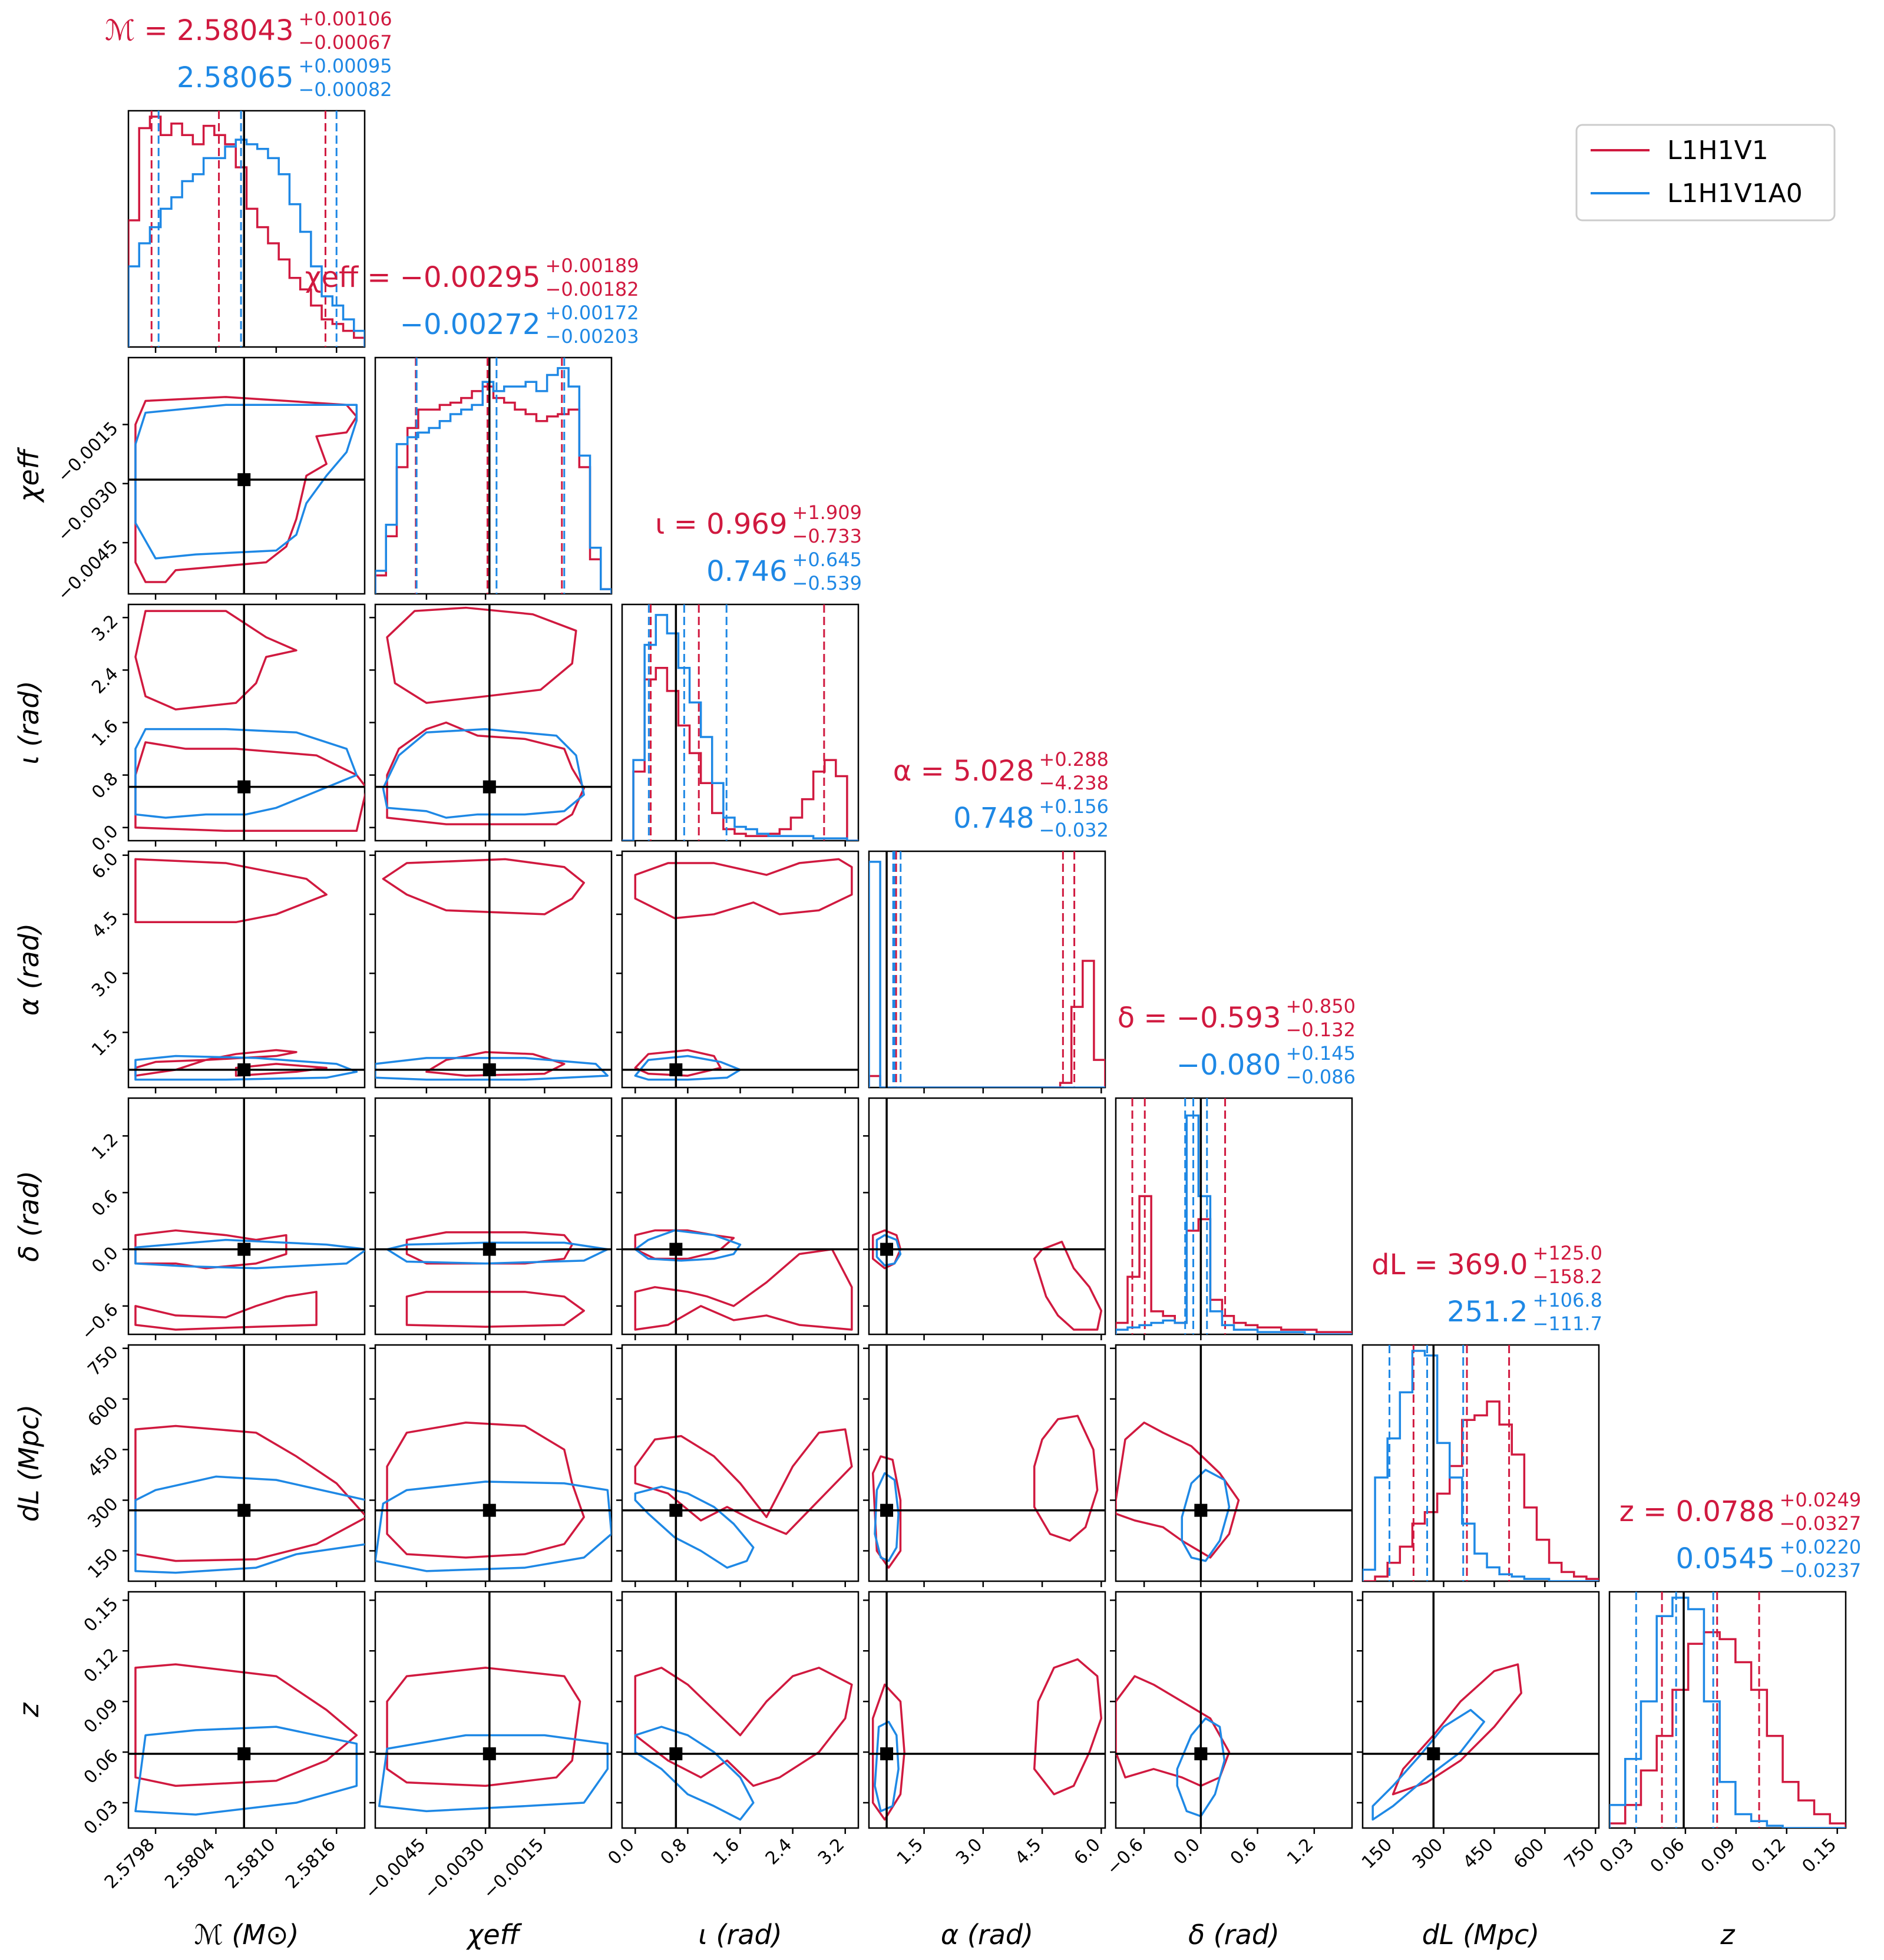 The image size is (1884, 1960). What do you see at coordinates (105, 1043) in the screenshot?
I see `y-tick-label: 1.5` at bounding box center [105, 1043].